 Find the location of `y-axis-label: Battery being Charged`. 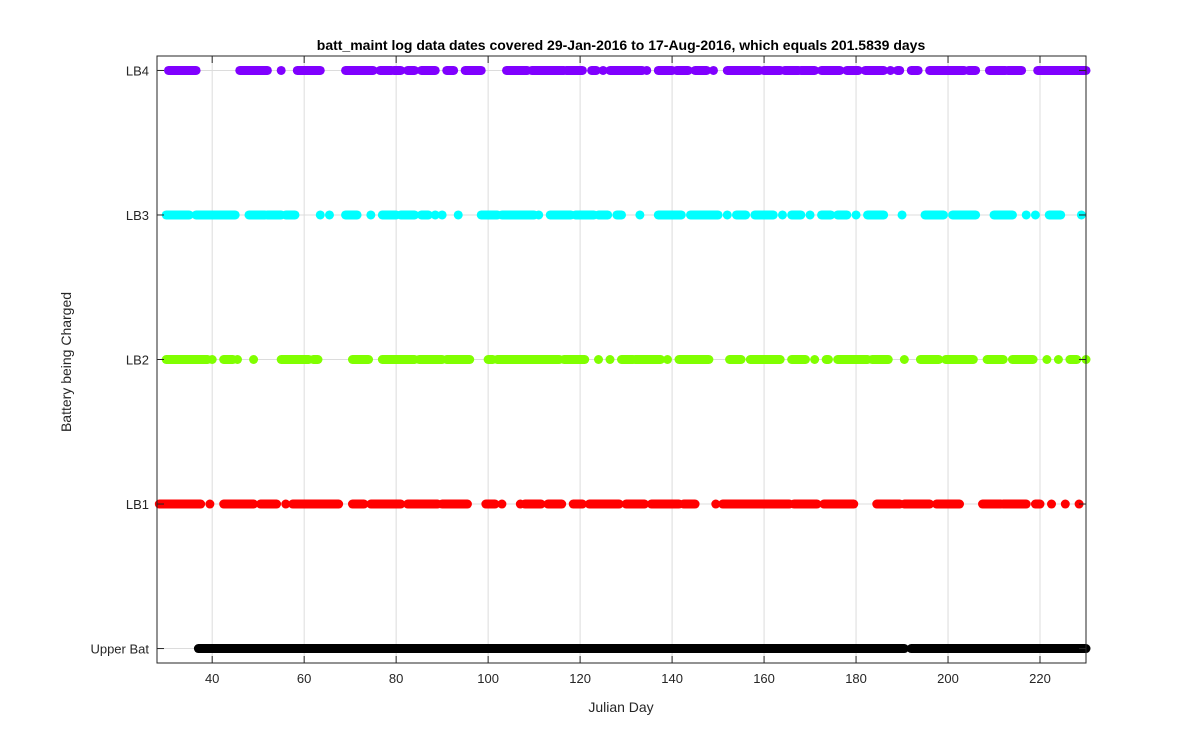

y-axis-label: Battery being Charged is located at coordinates (66, 362).